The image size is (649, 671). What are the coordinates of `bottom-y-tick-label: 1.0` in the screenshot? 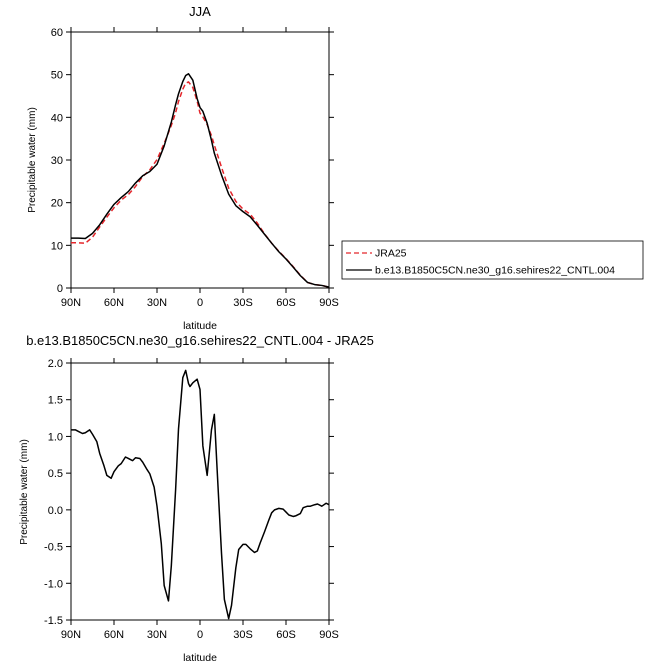 It's located at (55, 437).